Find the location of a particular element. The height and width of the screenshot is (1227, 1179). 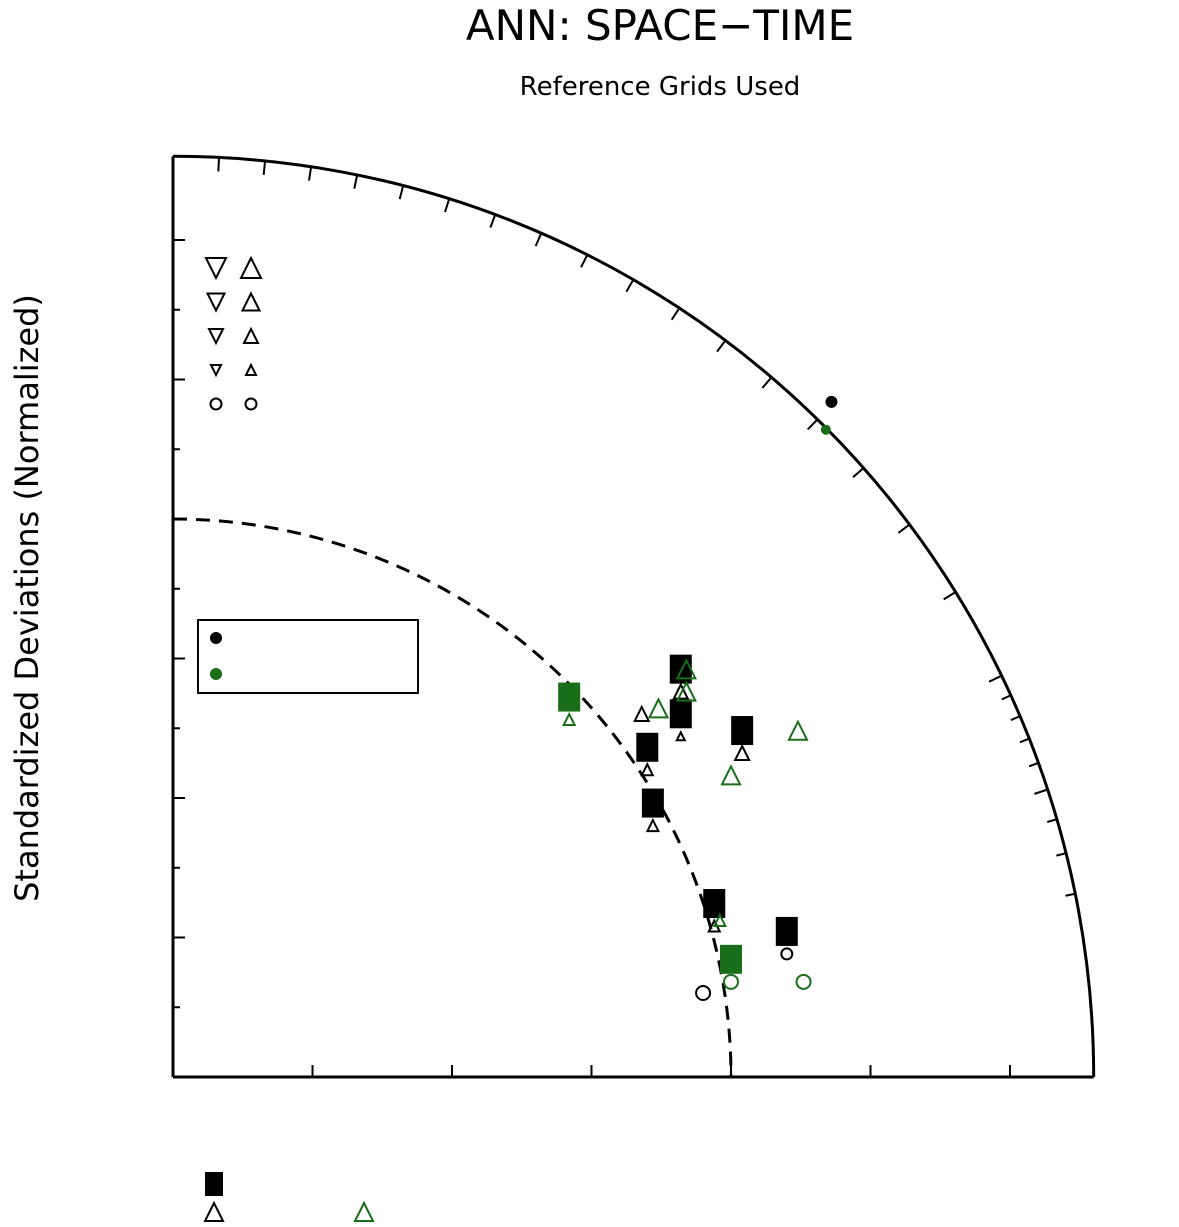

case-legend-box is located at coordinates (308, 656).